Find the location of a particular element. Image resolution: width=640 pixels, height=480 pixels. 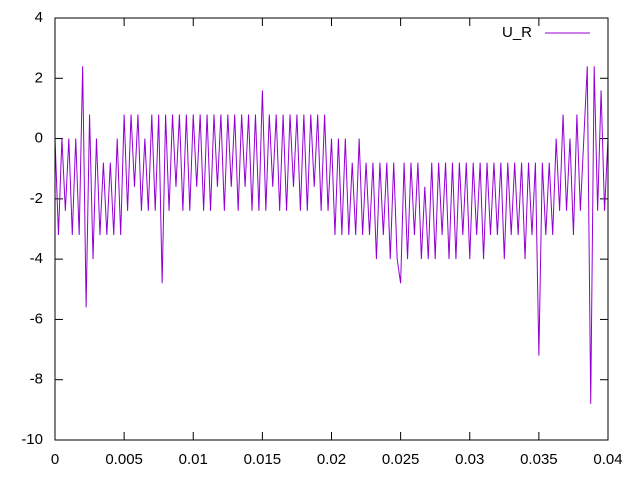

x-tick-label: 0.04 is located at coordinates (607, 459).